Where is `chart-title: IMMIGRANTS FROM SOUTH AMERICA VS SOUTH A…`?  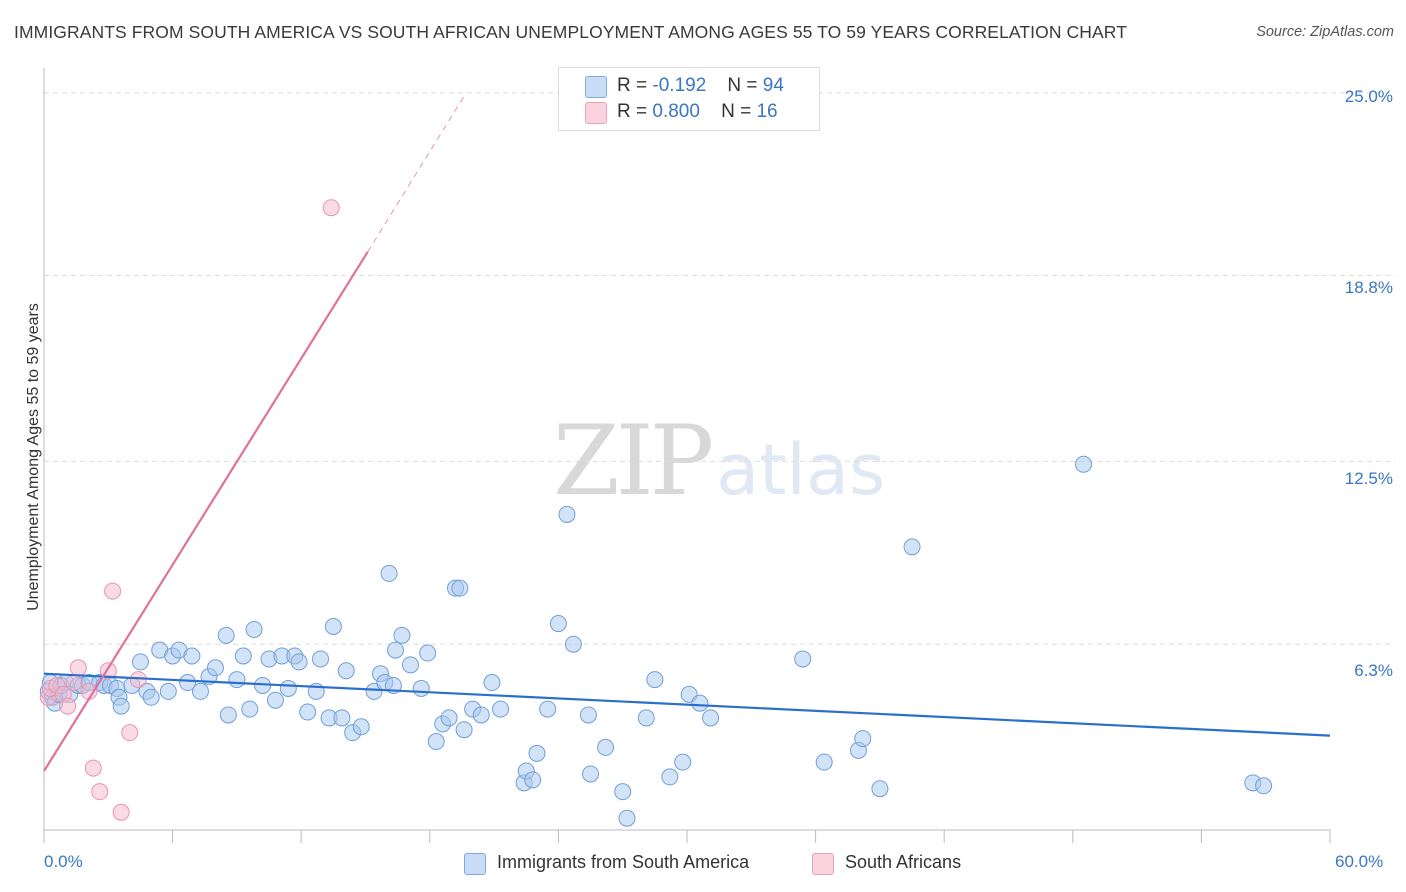 chart-title: IMMIGRANTS FROM SOUTH AMERICA VS SOUTH A… is located at coordinates (571, 32).